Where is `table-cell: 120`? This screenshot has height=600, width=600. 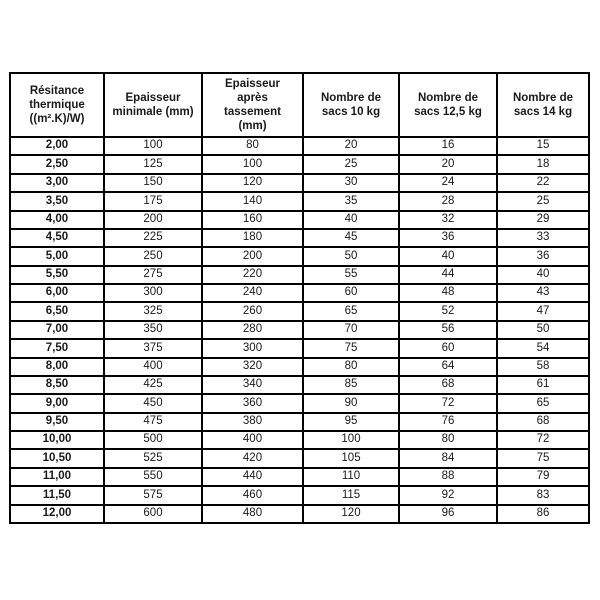
table-cell: 120 is located at coordinates (351, 513).